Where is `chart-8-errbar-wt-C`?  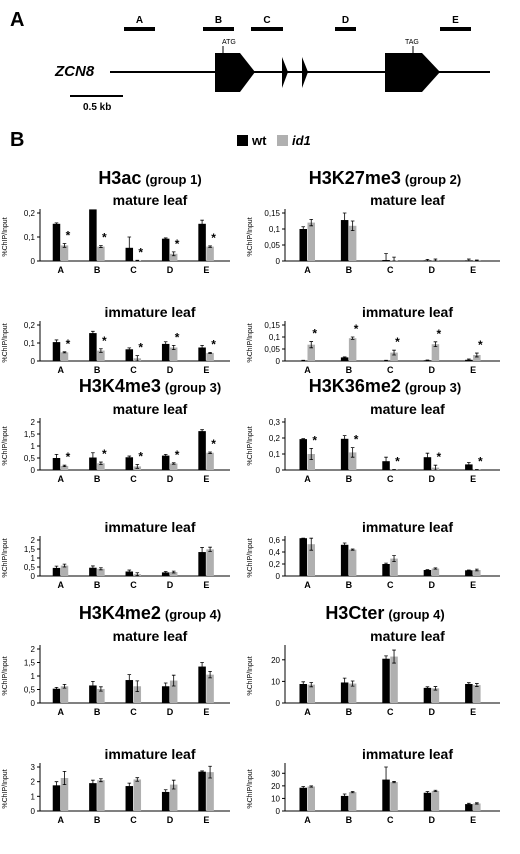
chart-8-errbar-wt-C is located at coordinates (129, 680).